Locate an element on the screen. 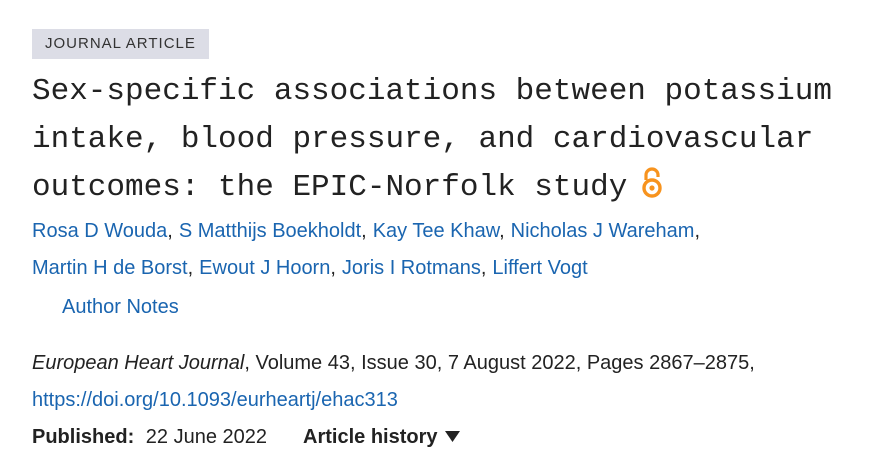 The image size is (869, 473). published-label: Published: is located at coordinates (83, 437).